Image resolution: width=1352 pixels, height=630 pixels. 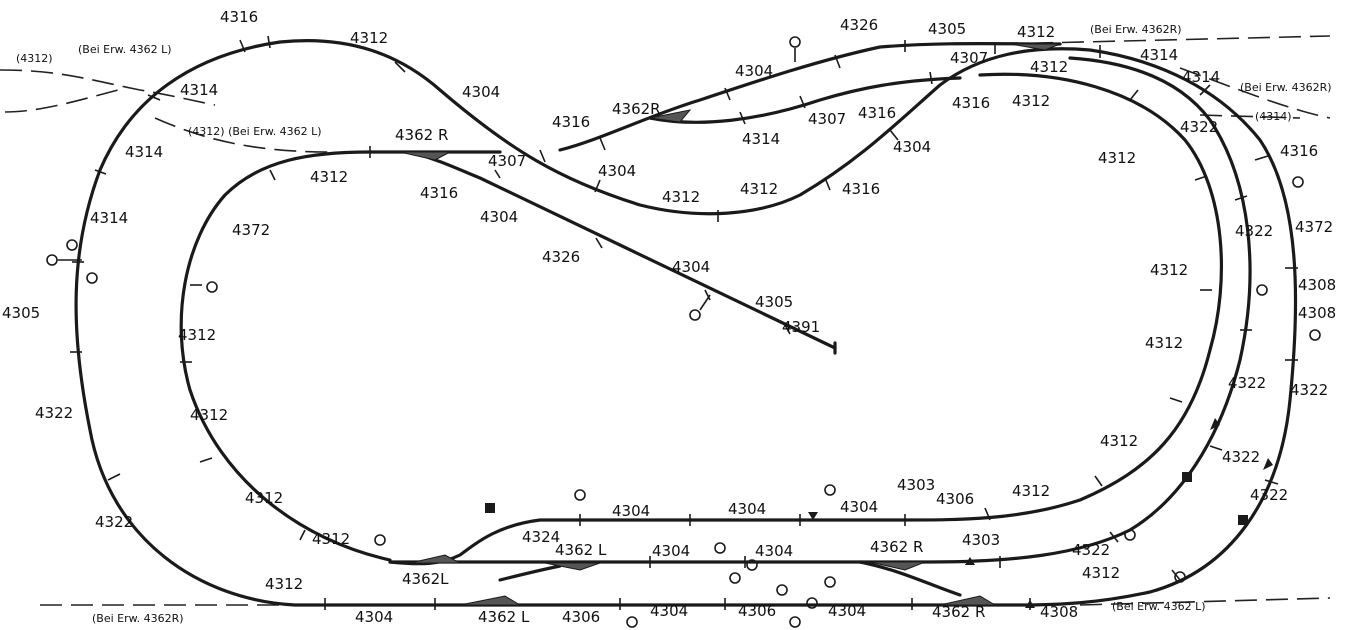 I want to click on label: (4312) (Bei Erw. 4362 L), so click(x=255, y=131).